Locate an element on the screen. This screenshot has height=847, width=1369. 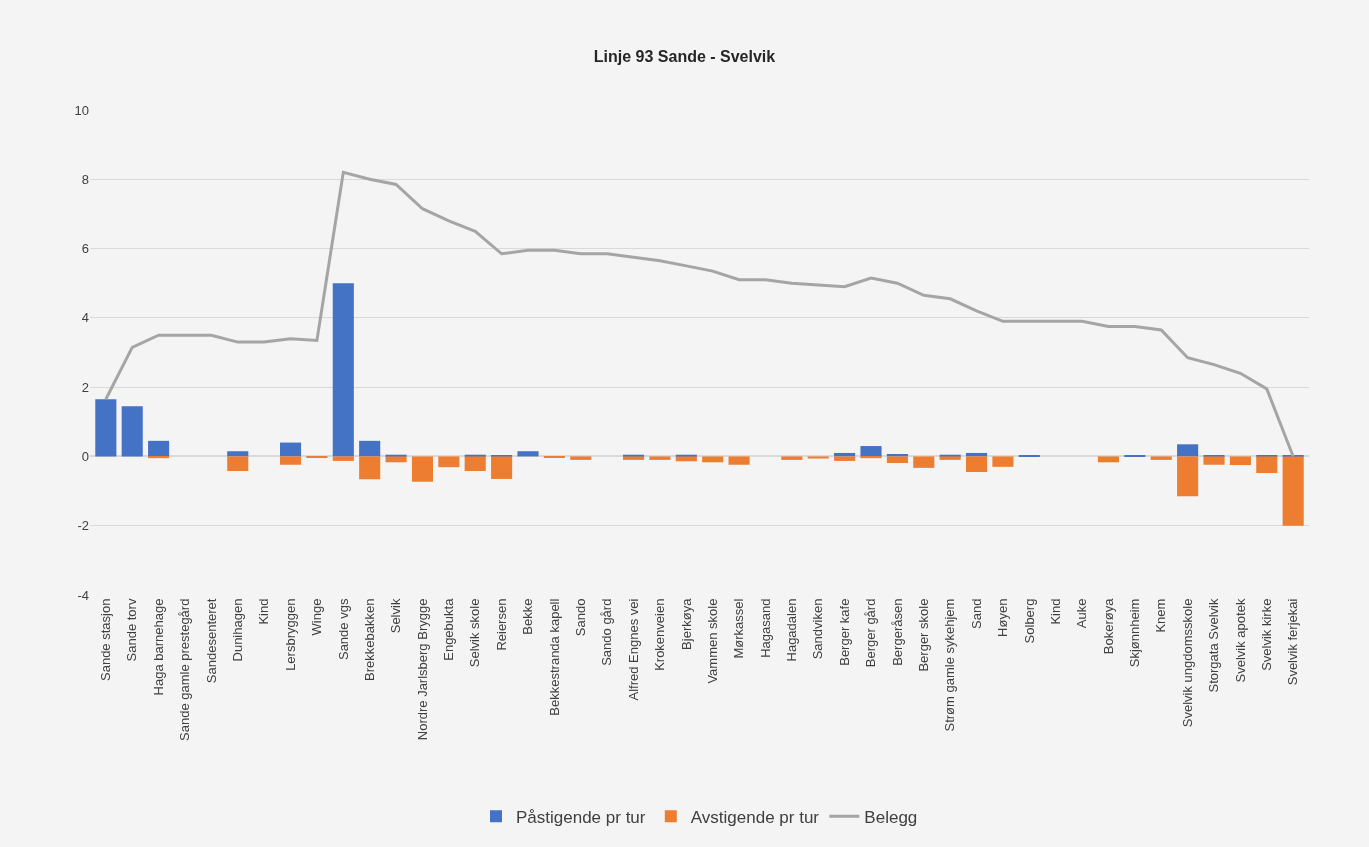
x-tick-label: Svelvik ungdomsskole is located at coordinates (1187, 663).